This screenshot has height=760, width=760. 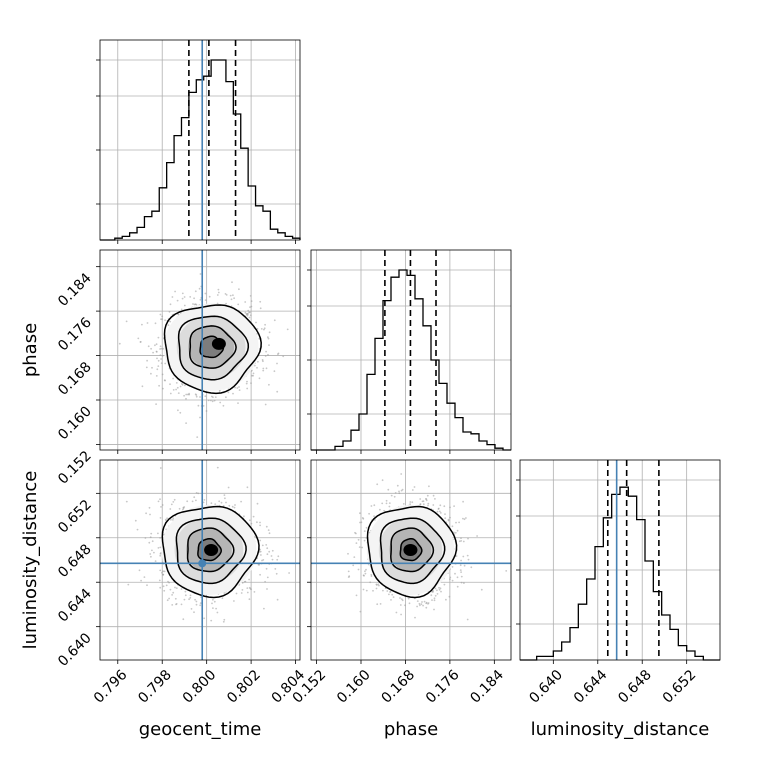 What do you see at coordinates (200, 140) in the screenshot?
I see `panel-background` at bounding box center [200, 140].